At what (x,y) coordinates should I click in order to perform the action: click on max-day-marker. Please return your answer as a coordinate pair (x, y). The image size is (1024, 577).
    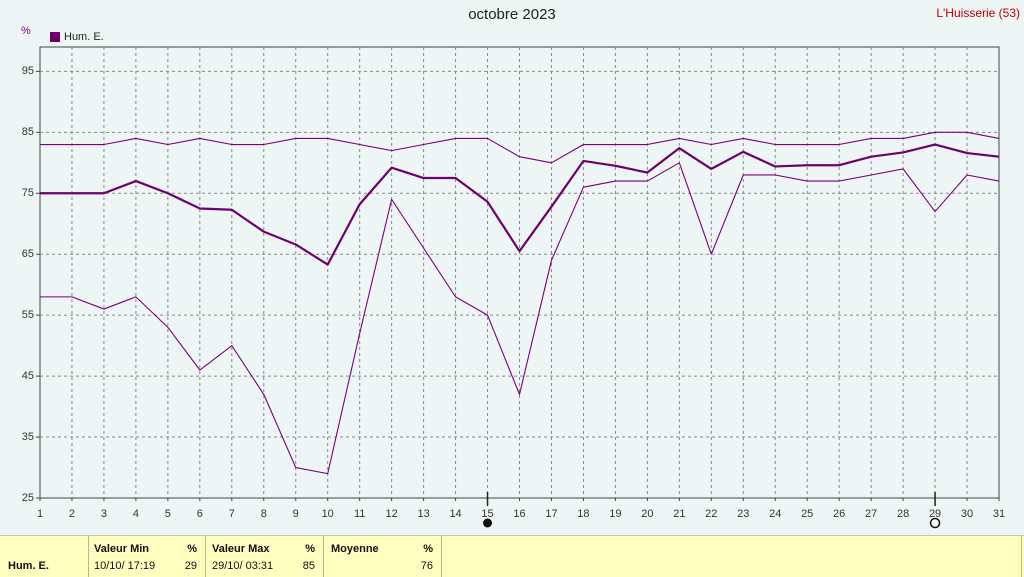
    Looking at the image, I should click on (935, 523).